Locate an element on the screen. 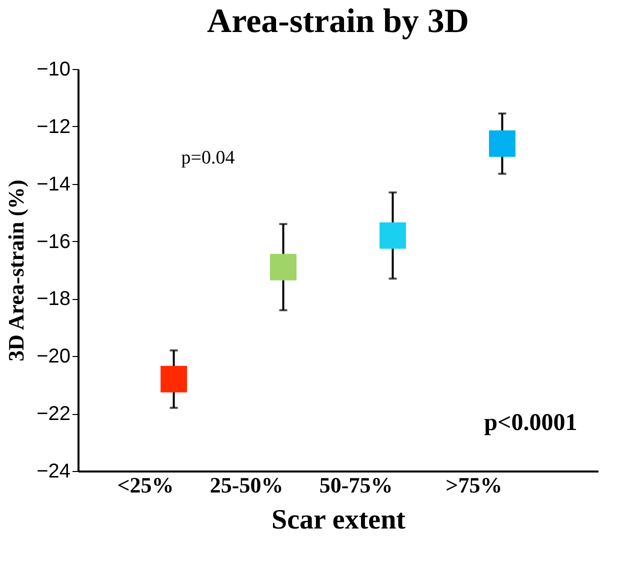  y-tick-label: −20 is located at coordinates (53, 357).